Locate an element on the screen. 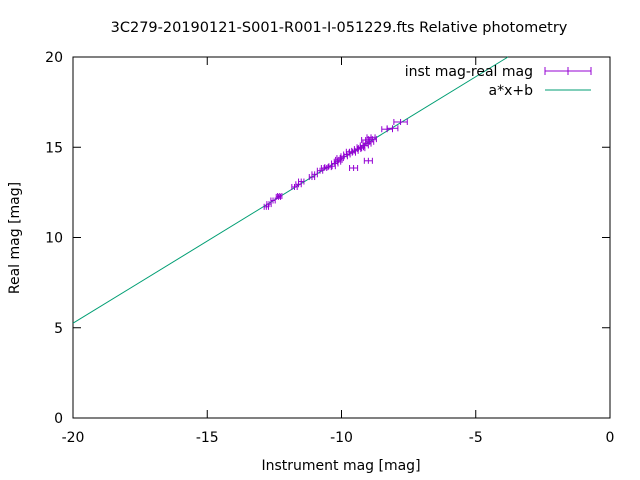 This screenshot has width=640, height=480. data-points-layer is located at coordinates (335, 164).